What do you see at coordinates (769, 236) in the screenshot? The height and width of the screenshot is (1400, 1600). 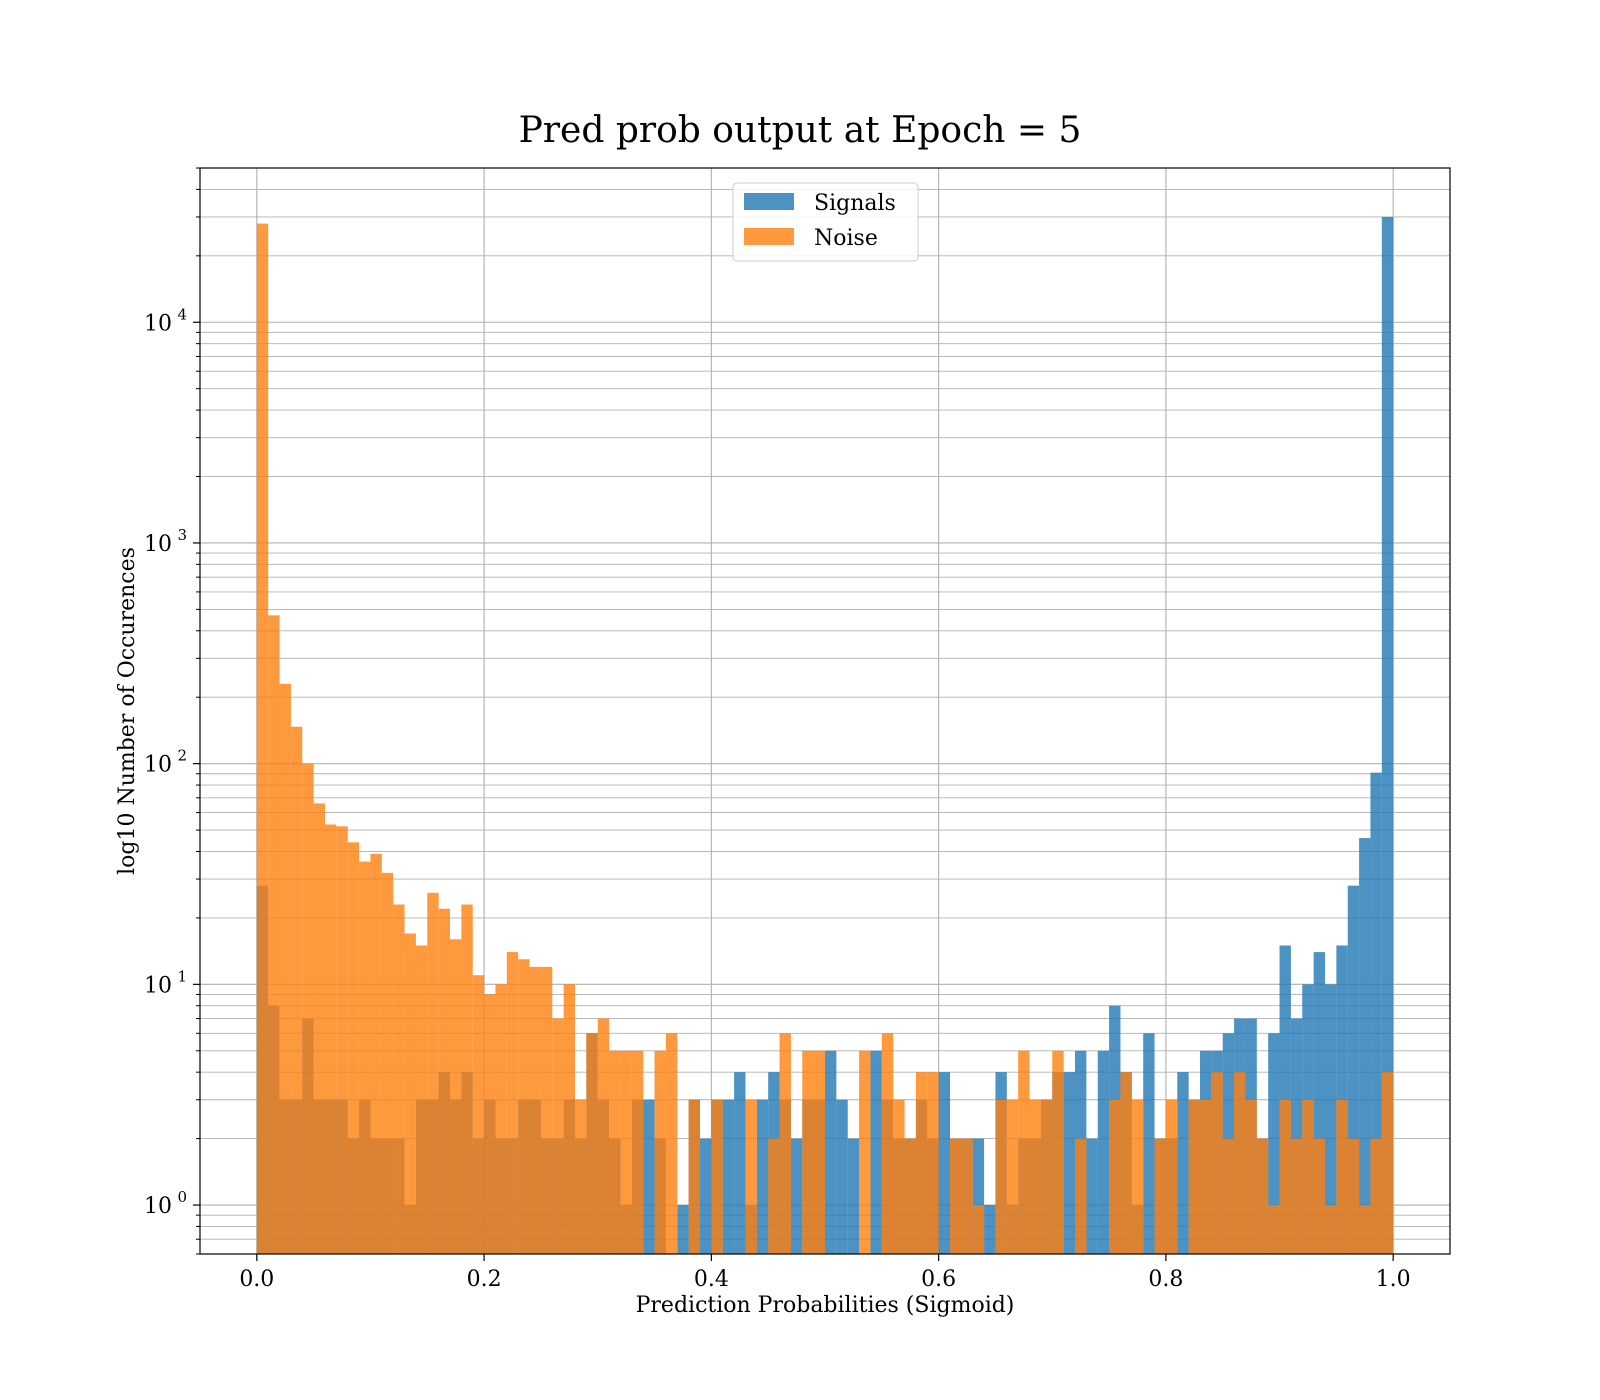 I see `legend-swatch-noise` at bounding box center [769, 236].